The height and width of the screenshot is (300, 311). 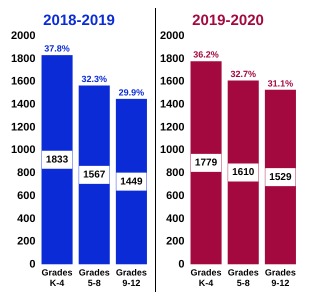 I want to click on annotation: 36.2%, so click(x=206, y=55).